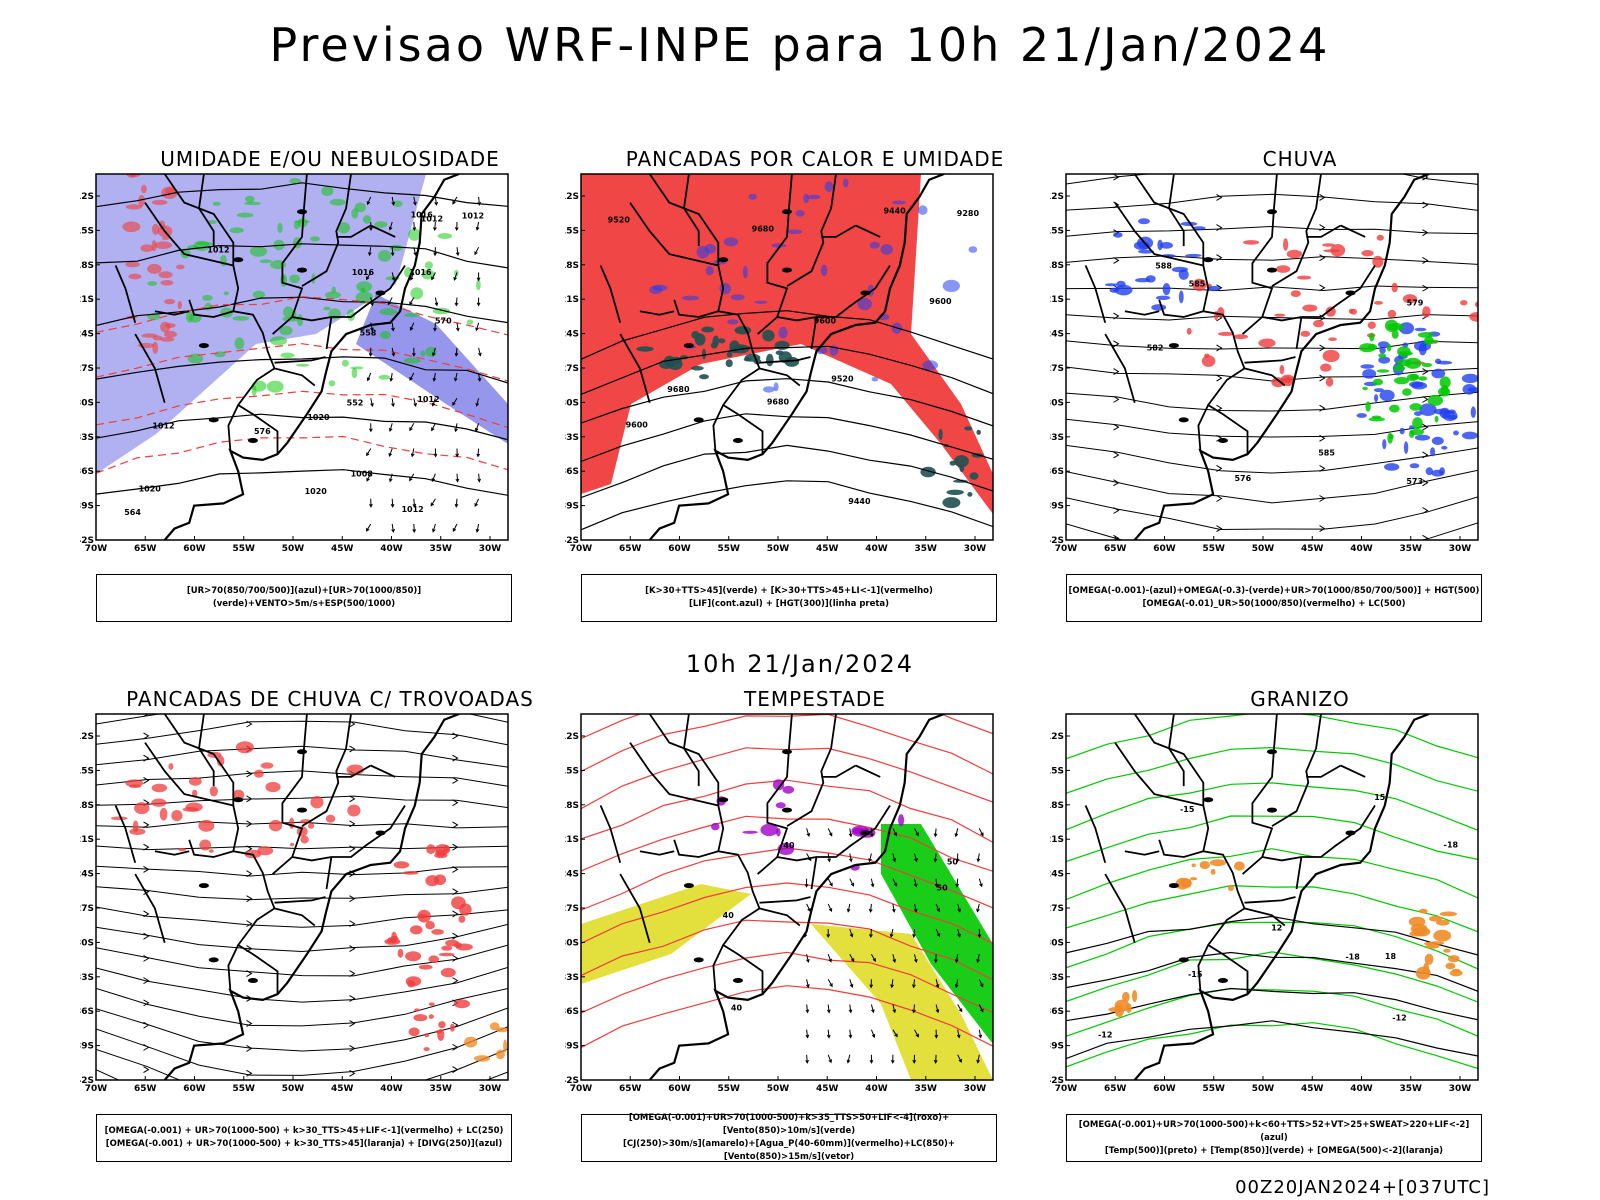 This screenshot has height=1200, width=1600. What do you see at coordinates (1057, 369) in the screenshot?
I see `lat-tick-label: 27S` at bounding box center [1057, 369].